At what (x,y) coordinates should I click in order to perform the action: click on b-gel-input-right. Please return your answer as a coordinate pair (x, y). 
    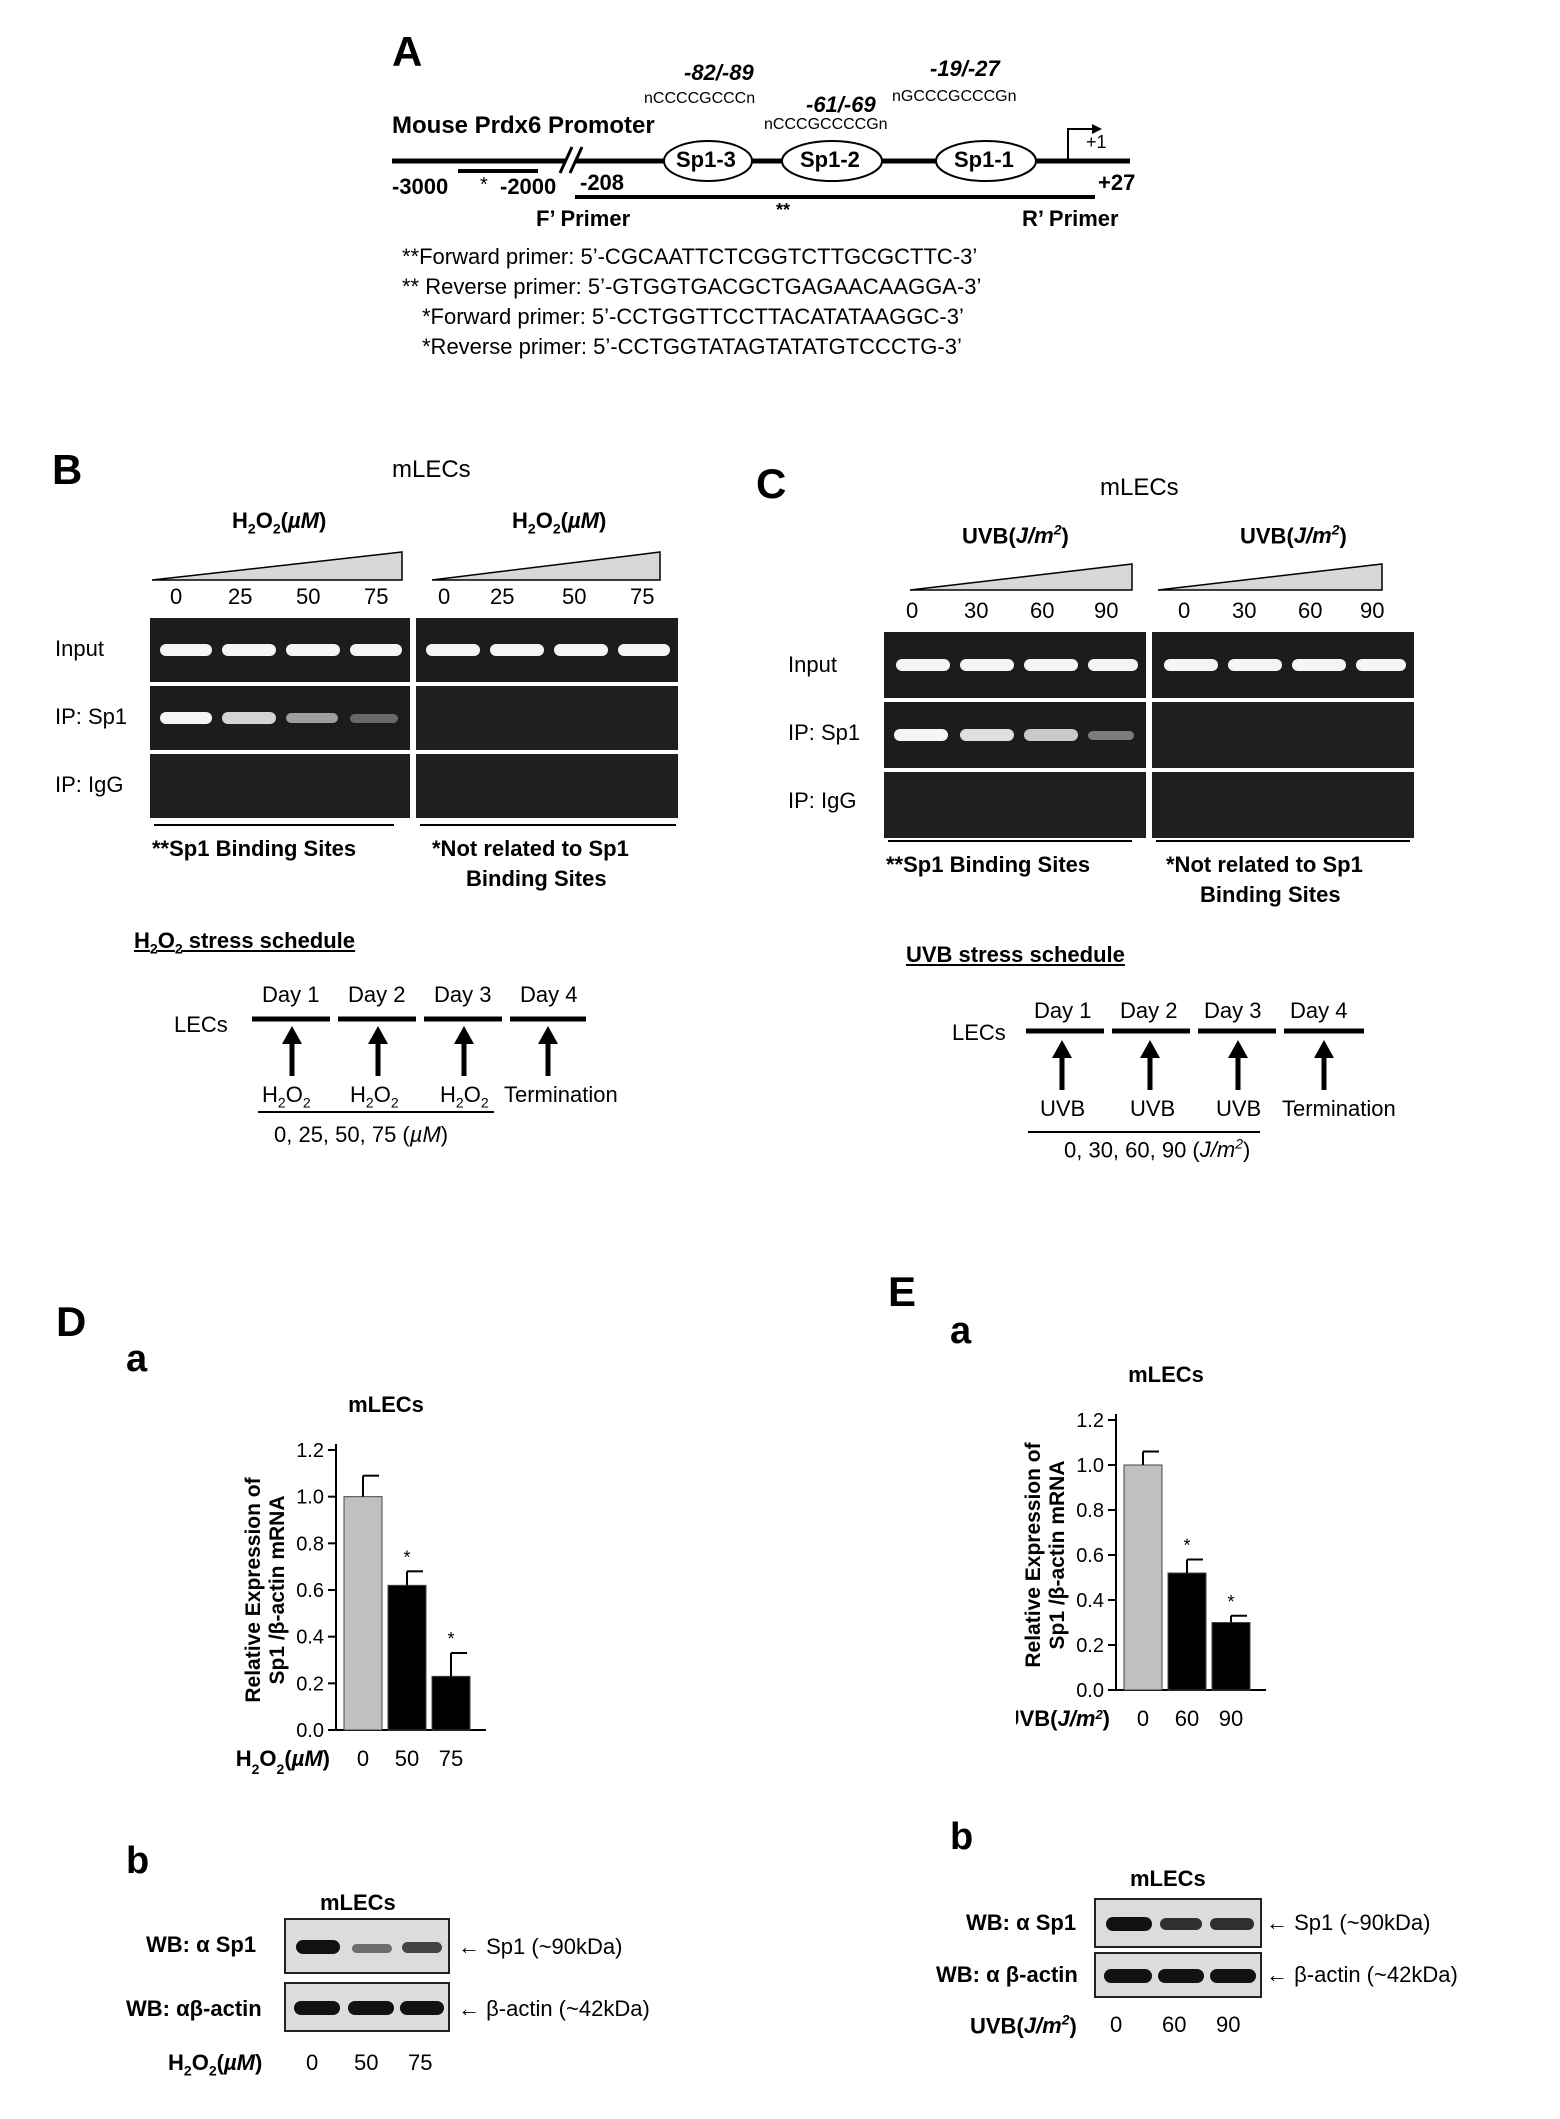
    Looking at the image, I should click on (547, 650).